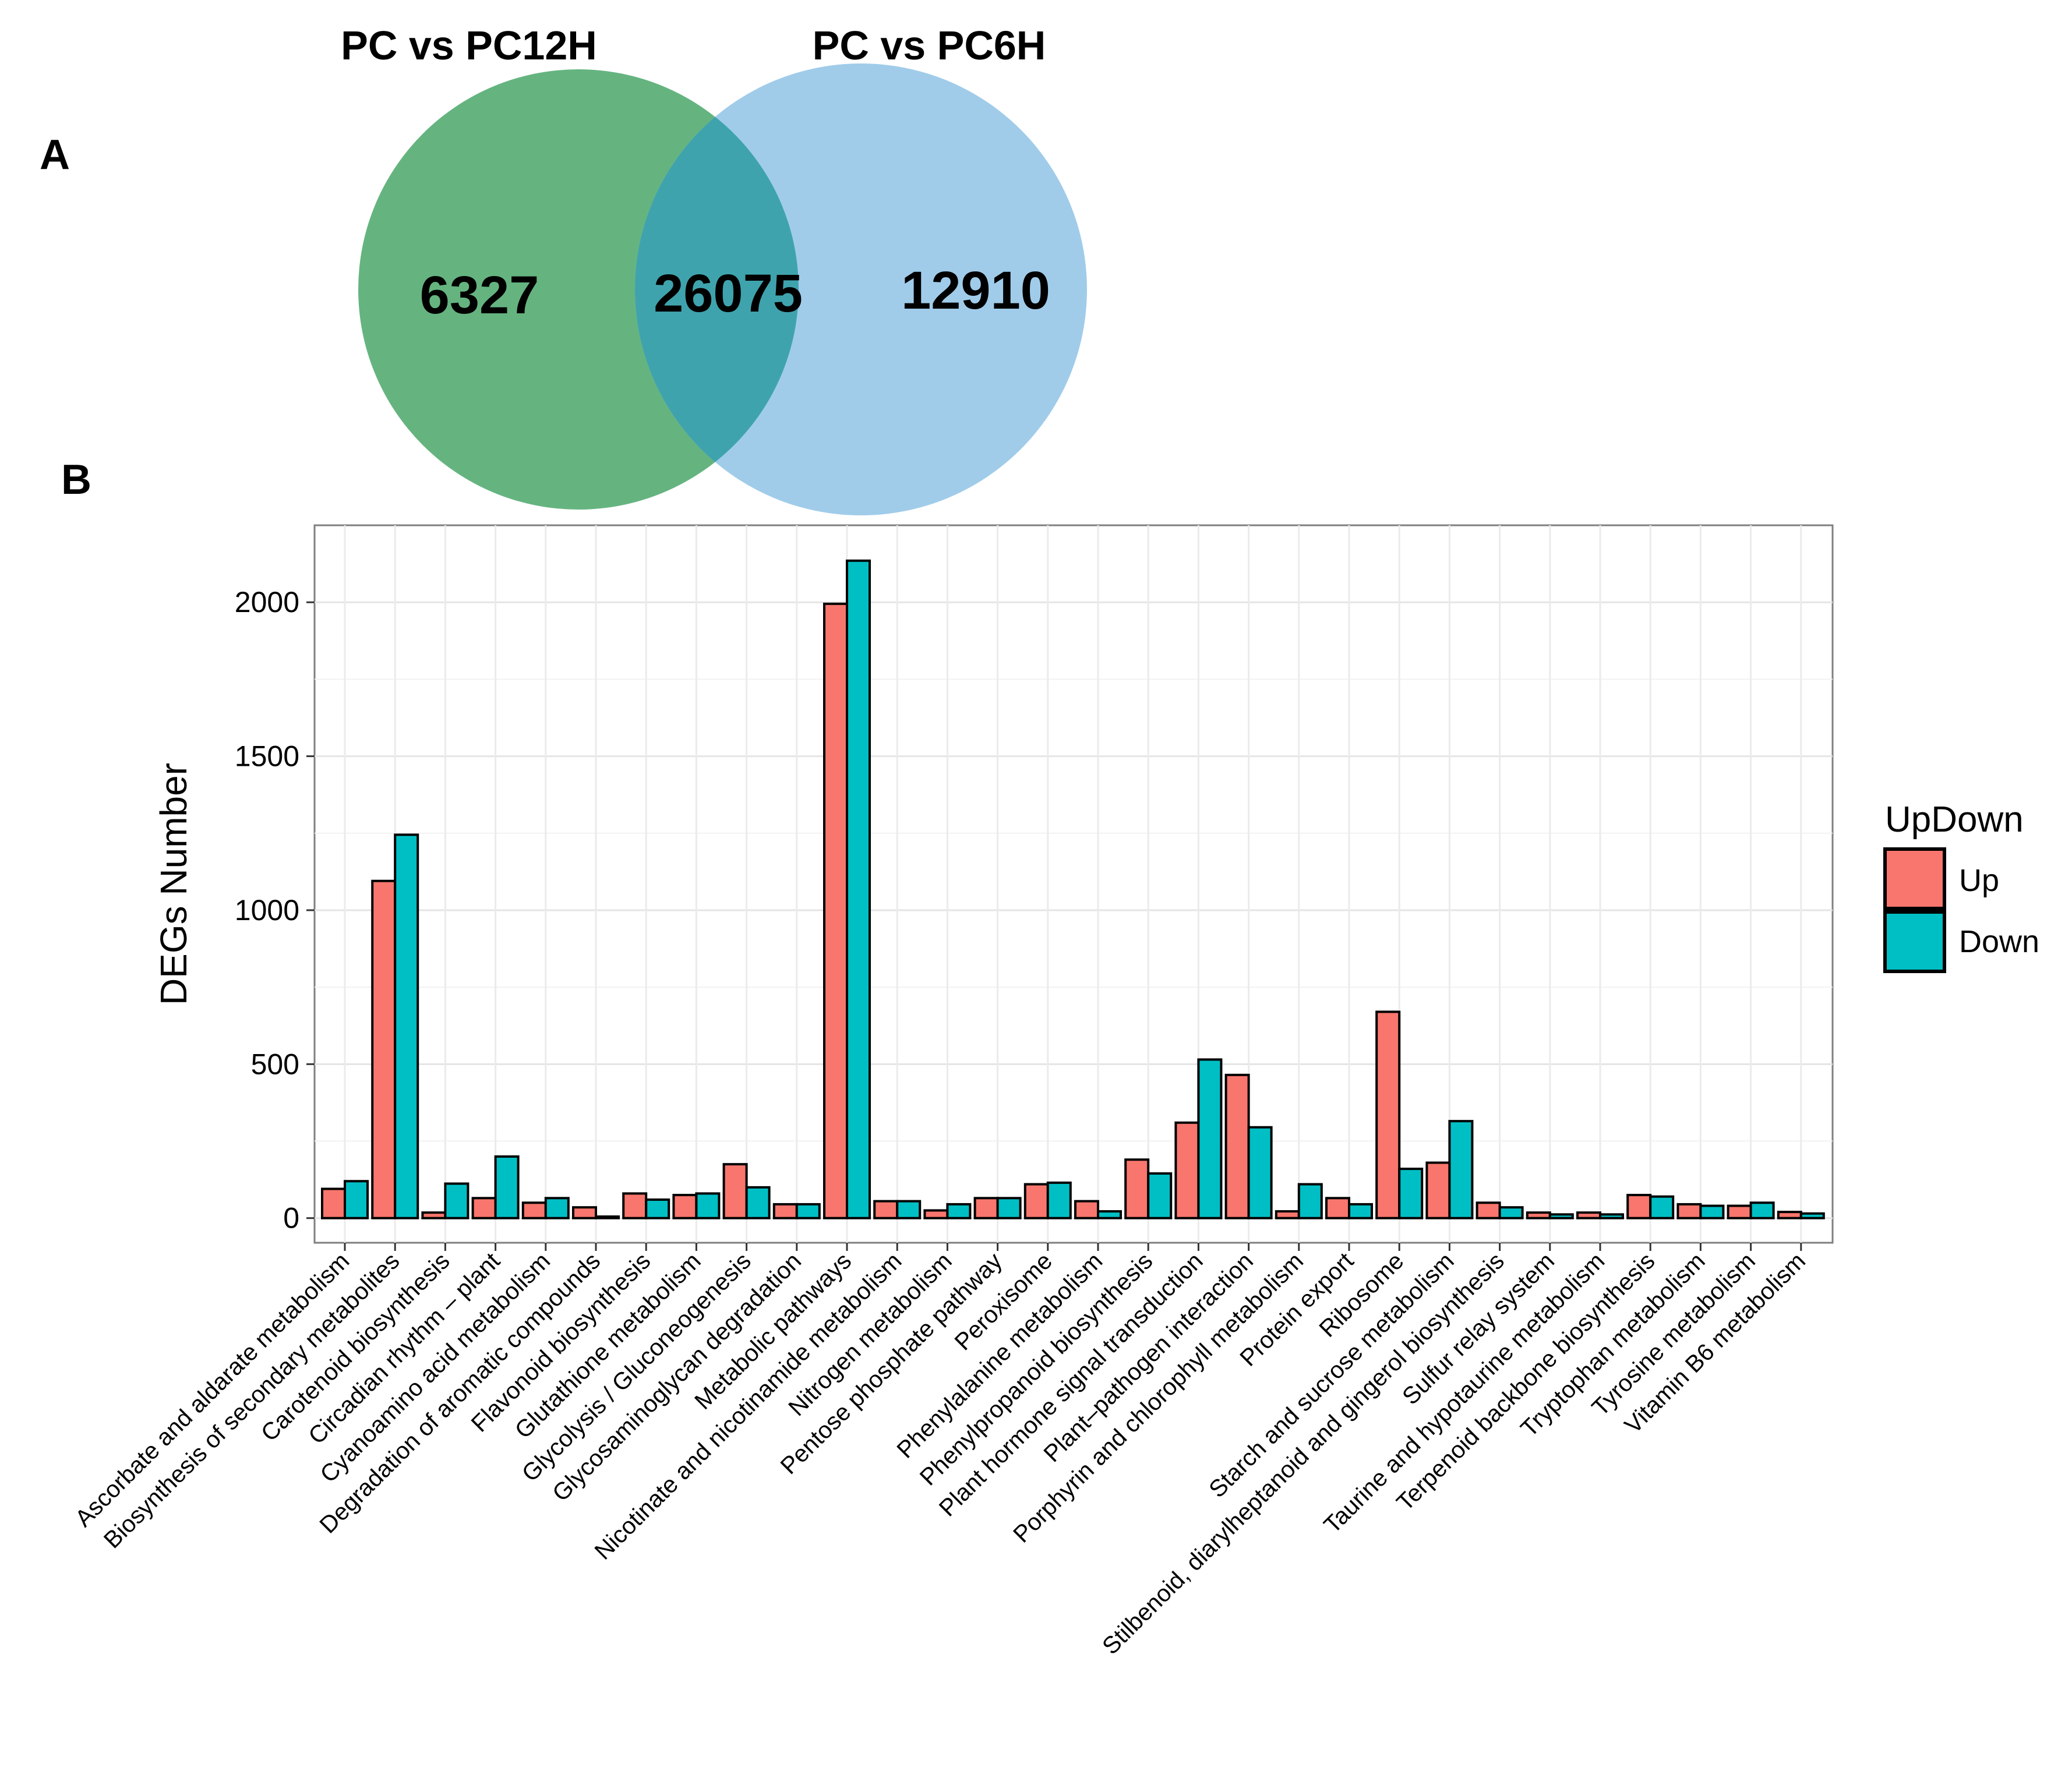  What do you see at coordinates (975, 290) in the screenshot?
I see `venn-right-count: 12910` at bounding box center [975, 290].